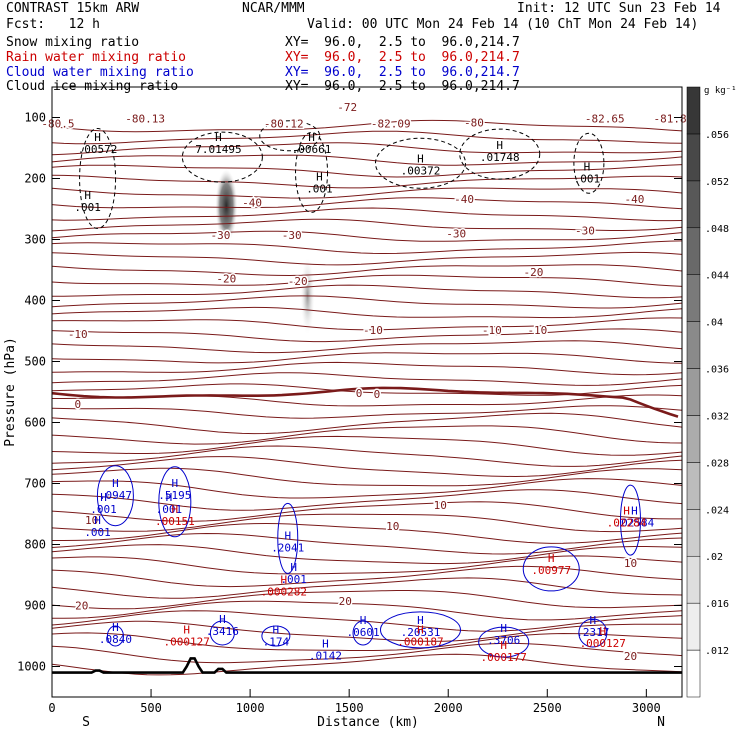 The height and width of the screenshot is (740, 740). I want to click on cloud-ice-max-value: .01748, so click(500, 157).